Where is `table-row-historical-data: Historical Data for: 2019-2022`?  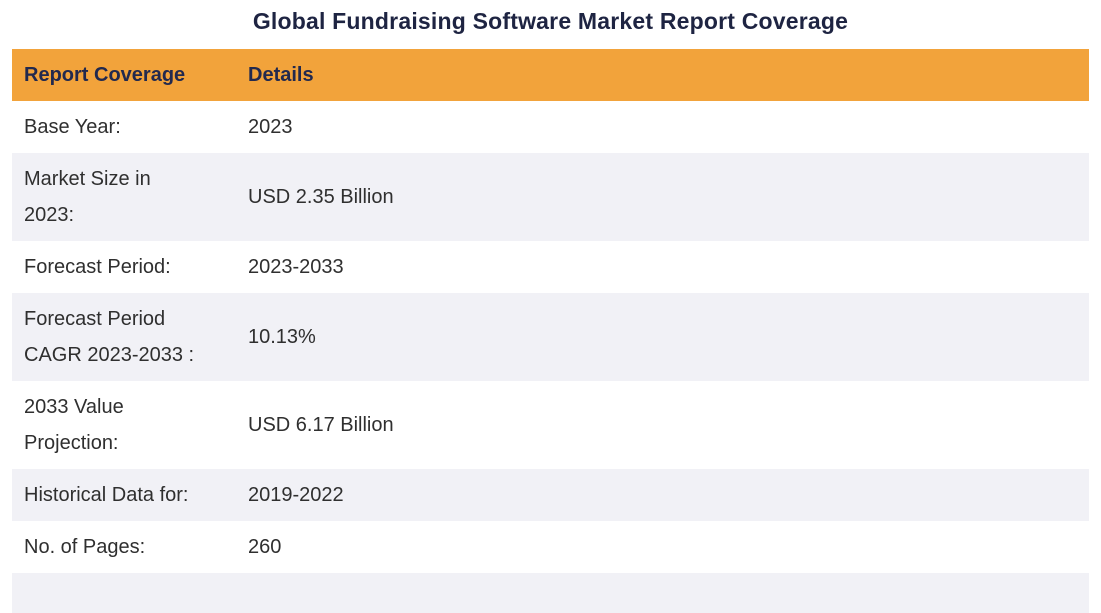
table-row-historical-data: Historical Data for: 2019-2022 is located at coordinates (550, 495).